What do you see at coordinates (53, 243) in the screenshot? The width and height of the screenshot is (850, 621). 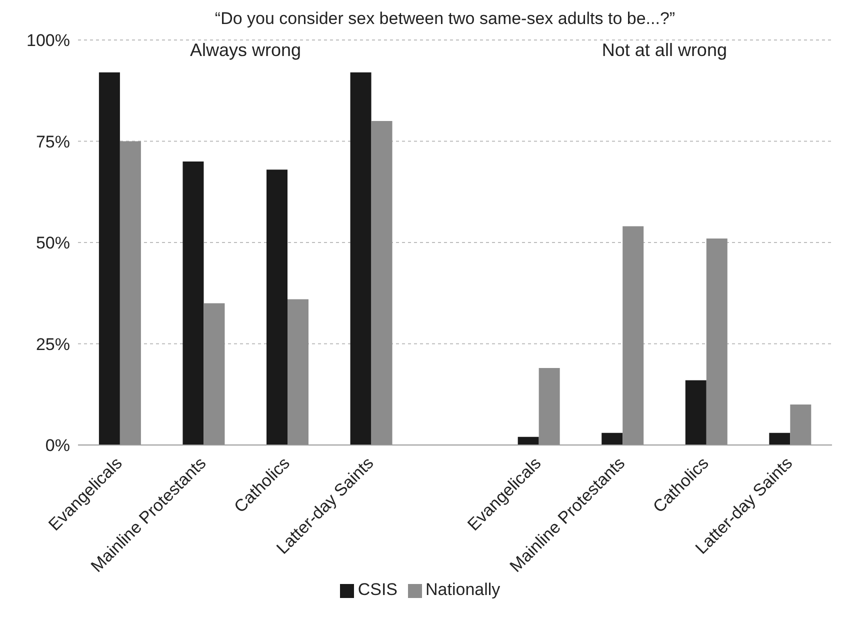 I see `y-tick-label: 50%` at bounding box center [53, 243].